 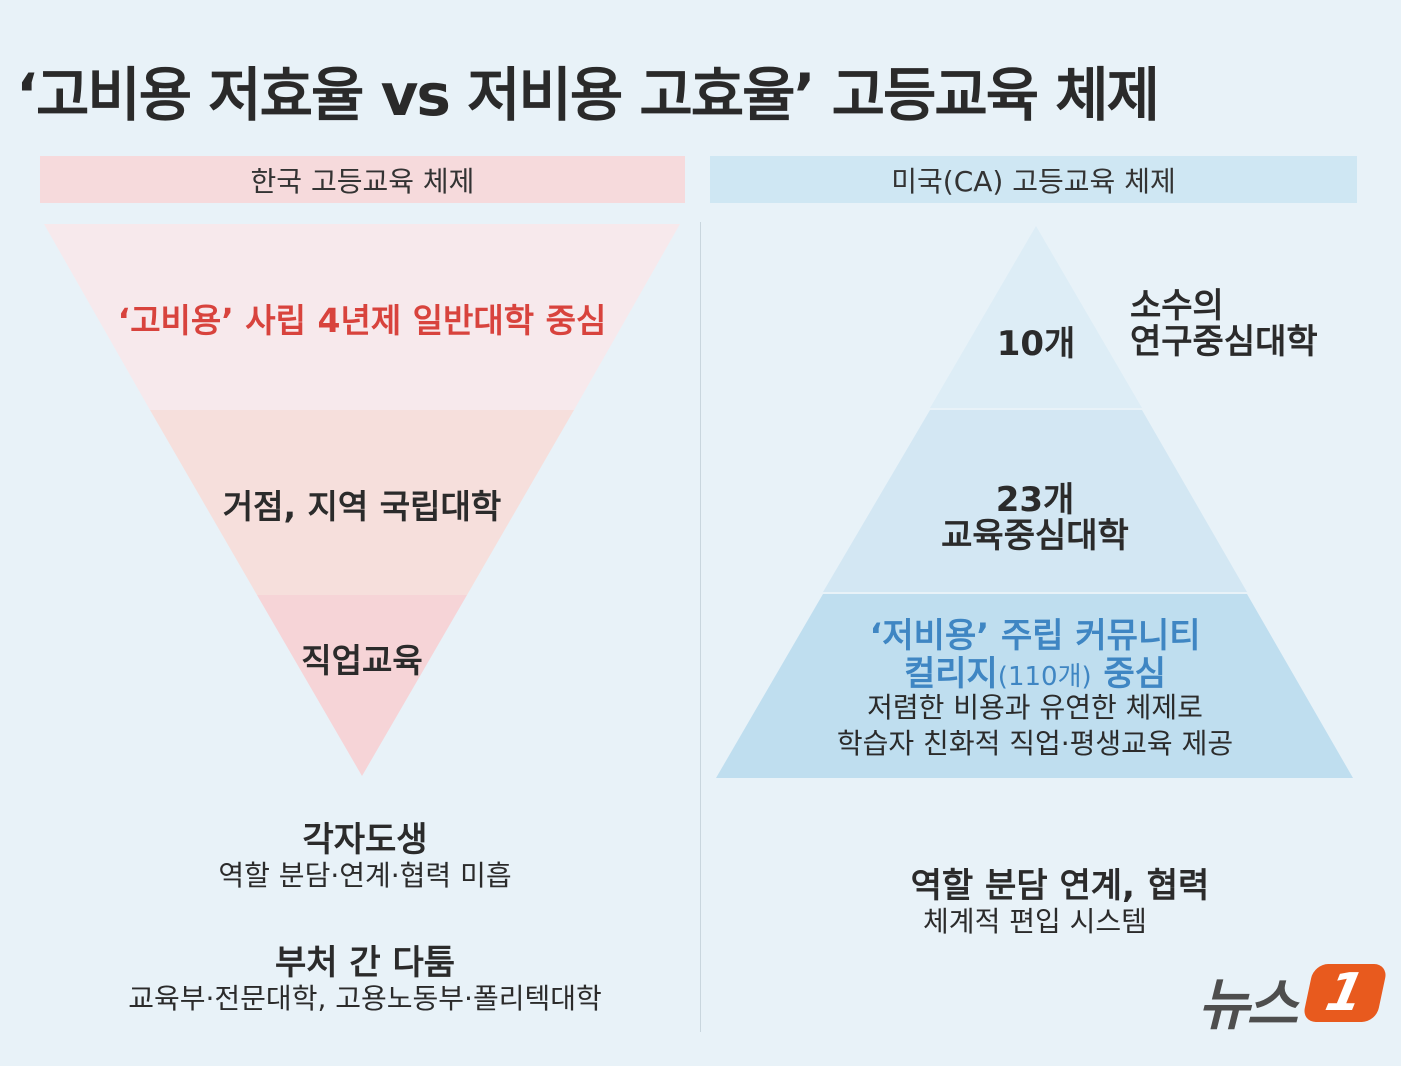 I want to click on korea-tier3-label: 직업교육, so click(x=362, y=660).